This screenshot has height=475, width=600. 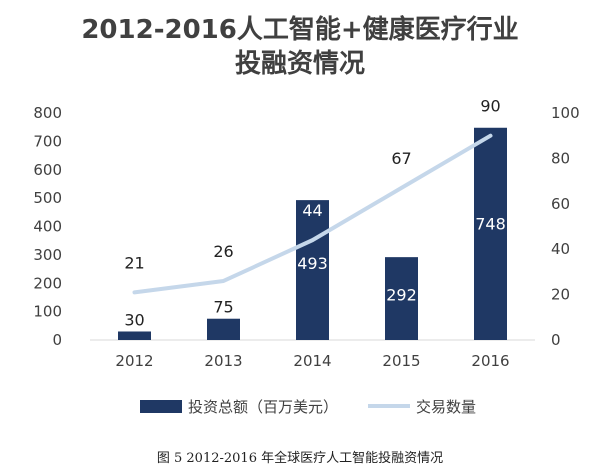 I want to click on figure-caption: 图 5 2012-2016 年全球医疗人工智能投融资情况, so click(x=300, y=458).